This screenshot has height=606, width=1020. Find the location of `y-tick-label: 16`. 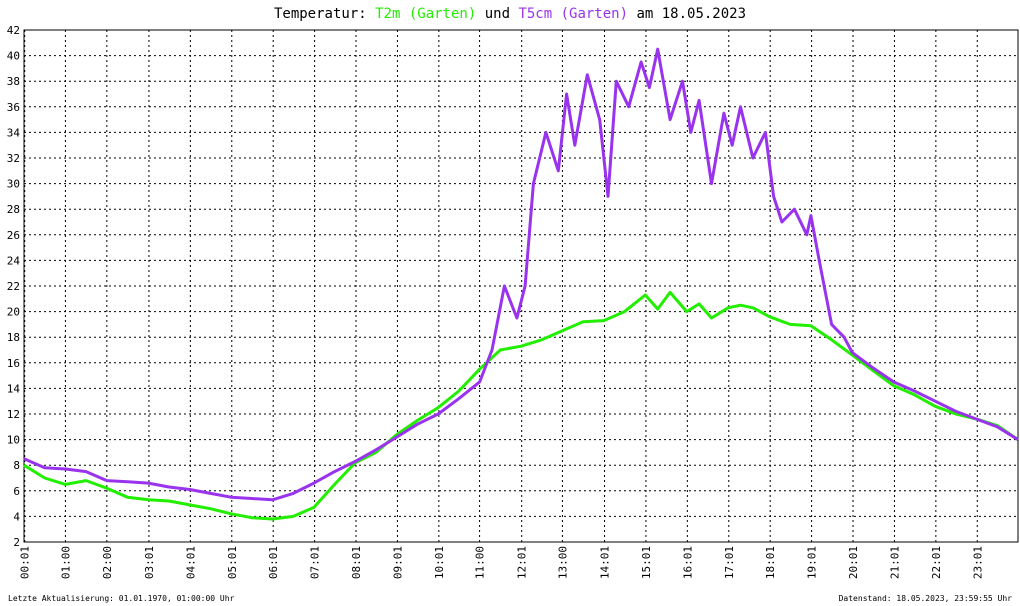

y-tick-label: 16 is located at coordinates (13, 363).